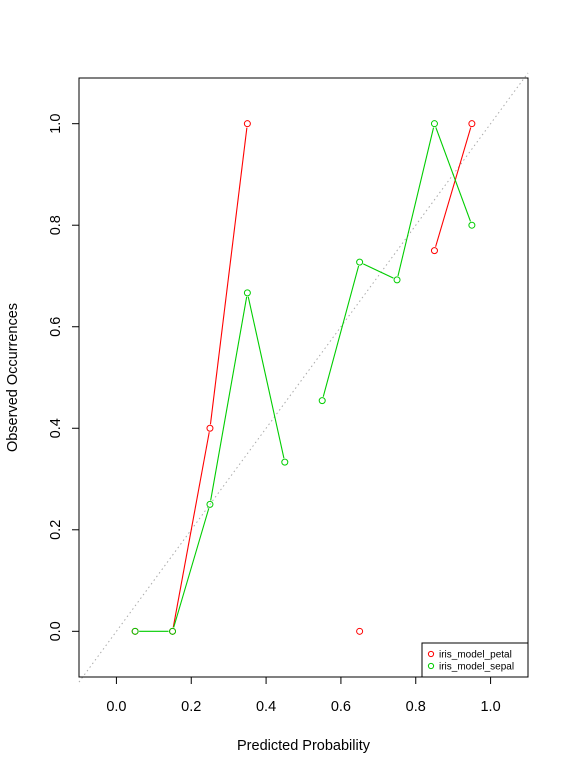 This screenshot has height=775, width=569. I want to click on y-tick-label: 0.4, so click(56, 428).